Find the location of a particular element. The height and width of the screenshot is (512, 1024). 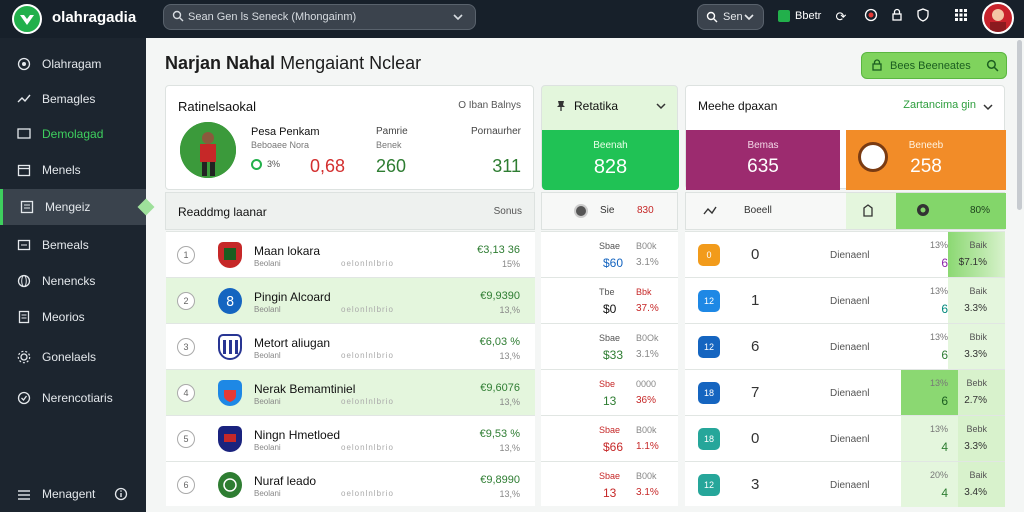

stat-percent: 36% is located at coordinates (646, 400).